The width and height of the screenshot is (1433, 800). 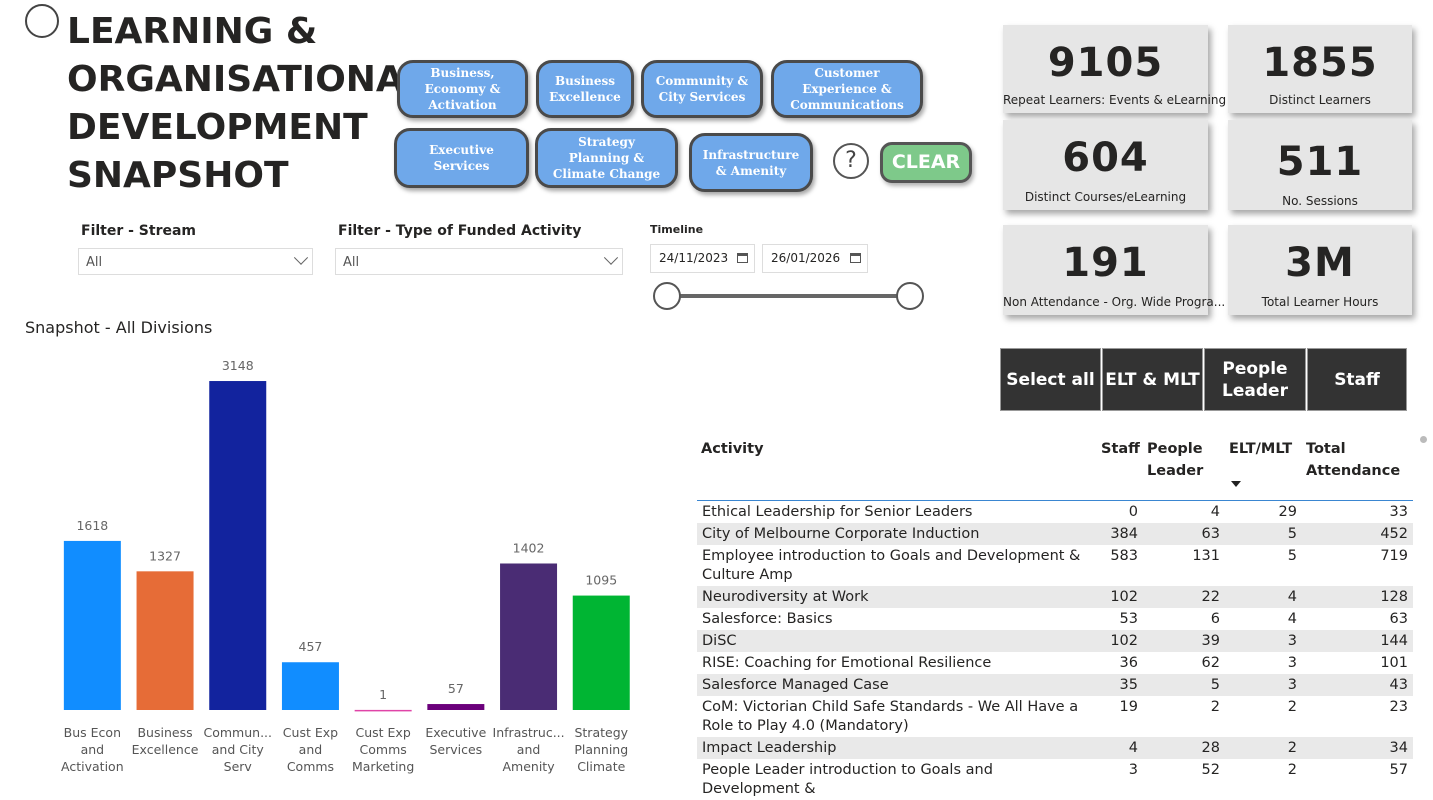 What do you see at coordinates (815, 258) in the screenshot?
I see `end-date: 26/01/2026` at bounding box center [815, 258].